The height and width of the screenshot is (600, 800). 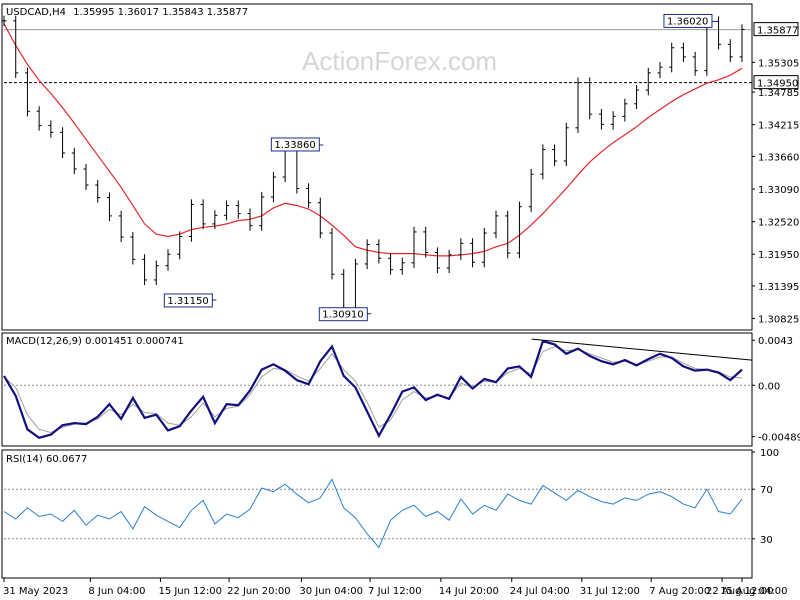 What do you see at coordinates (769, 453) in the screenshot?
I see `rsi-y-tick-label: 100` at bounding box center [769, 453].